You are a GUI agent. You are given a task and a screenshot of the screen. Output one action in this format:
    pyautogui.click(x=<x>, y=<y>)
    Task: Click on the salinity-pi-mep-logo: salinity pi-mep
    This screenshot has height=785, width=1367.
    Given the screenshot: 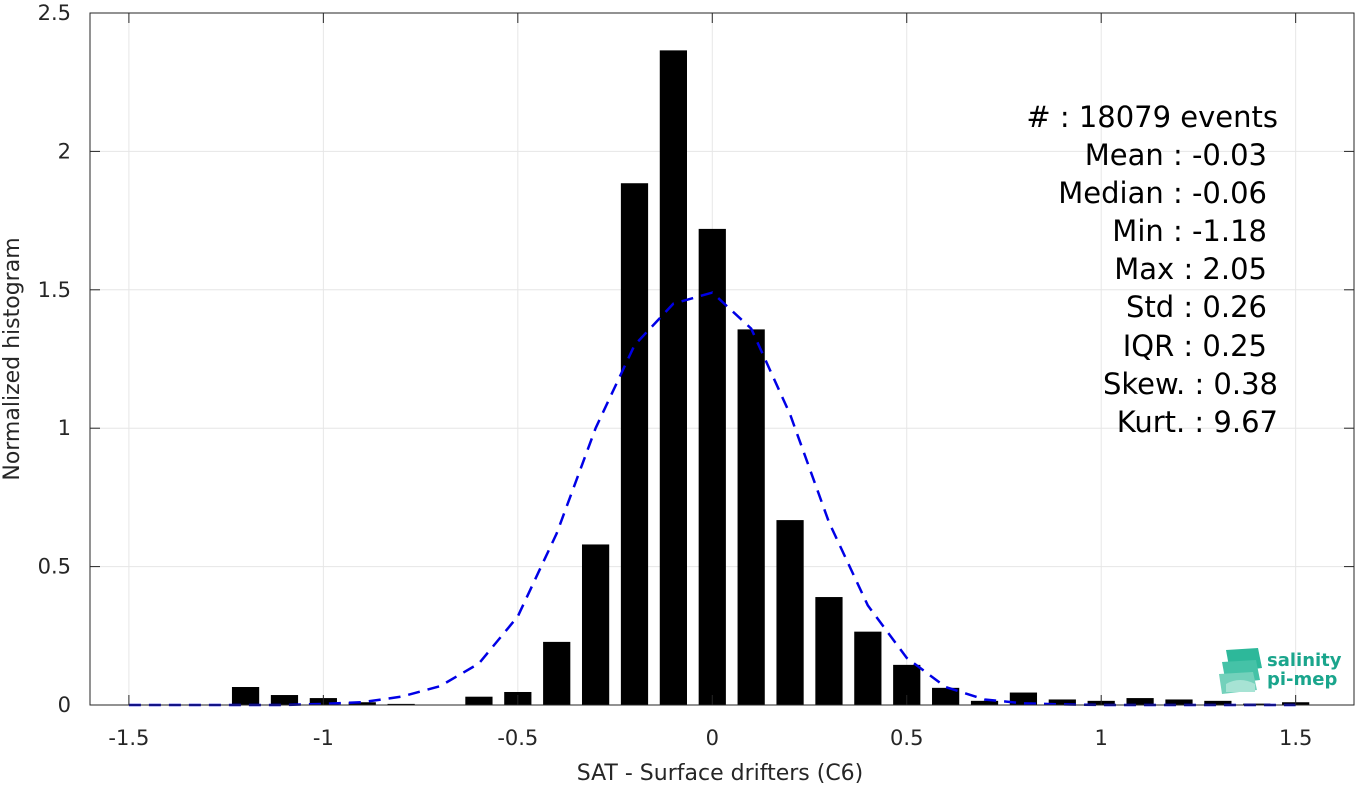 What is the action you would take?
    pyautogui.click(x=1280, y=671)
    